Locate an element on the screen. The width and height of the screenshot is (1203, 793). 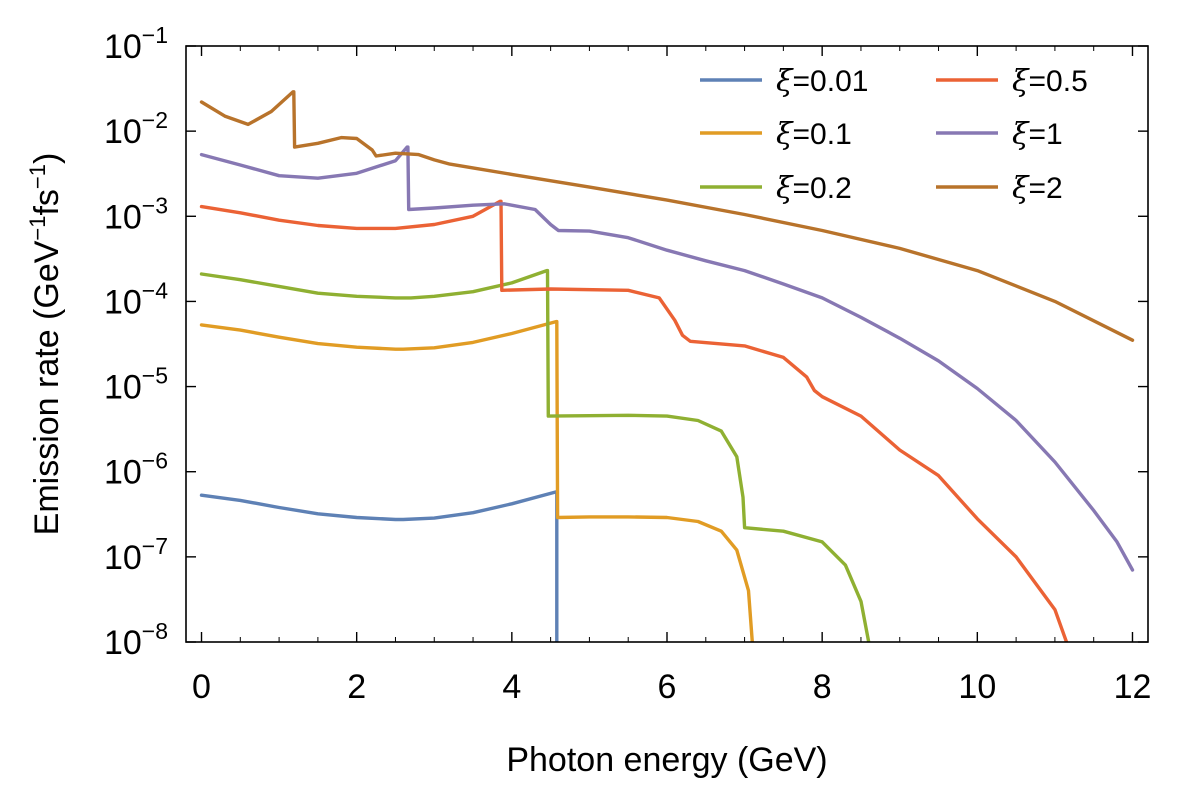
x-tick-label: 6 is located at coordinates (667, 687).